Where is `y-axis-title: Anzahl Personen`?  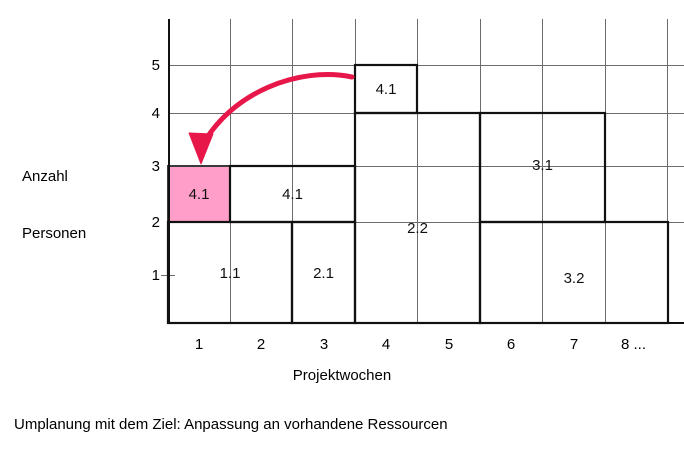 y-axis-title: Anzahl Personen is located at coordinates (54, 205).